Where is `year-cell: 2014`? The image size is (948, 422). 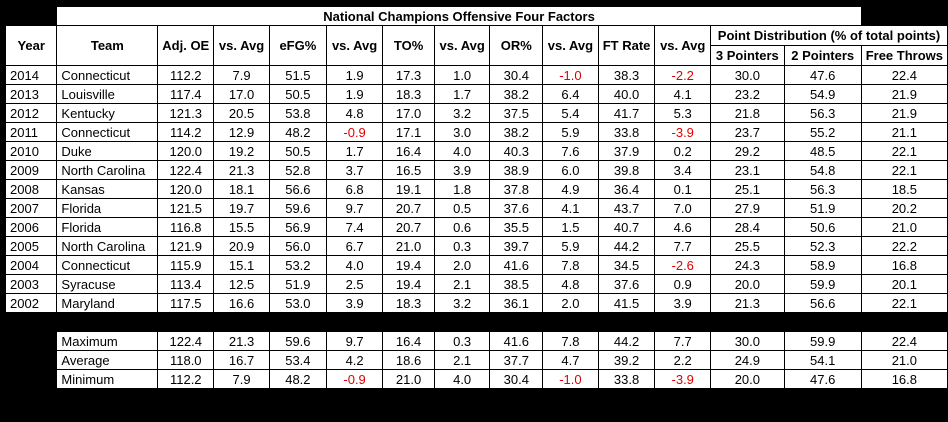
year-cell: 2014 is located at coordinates (31, 75).